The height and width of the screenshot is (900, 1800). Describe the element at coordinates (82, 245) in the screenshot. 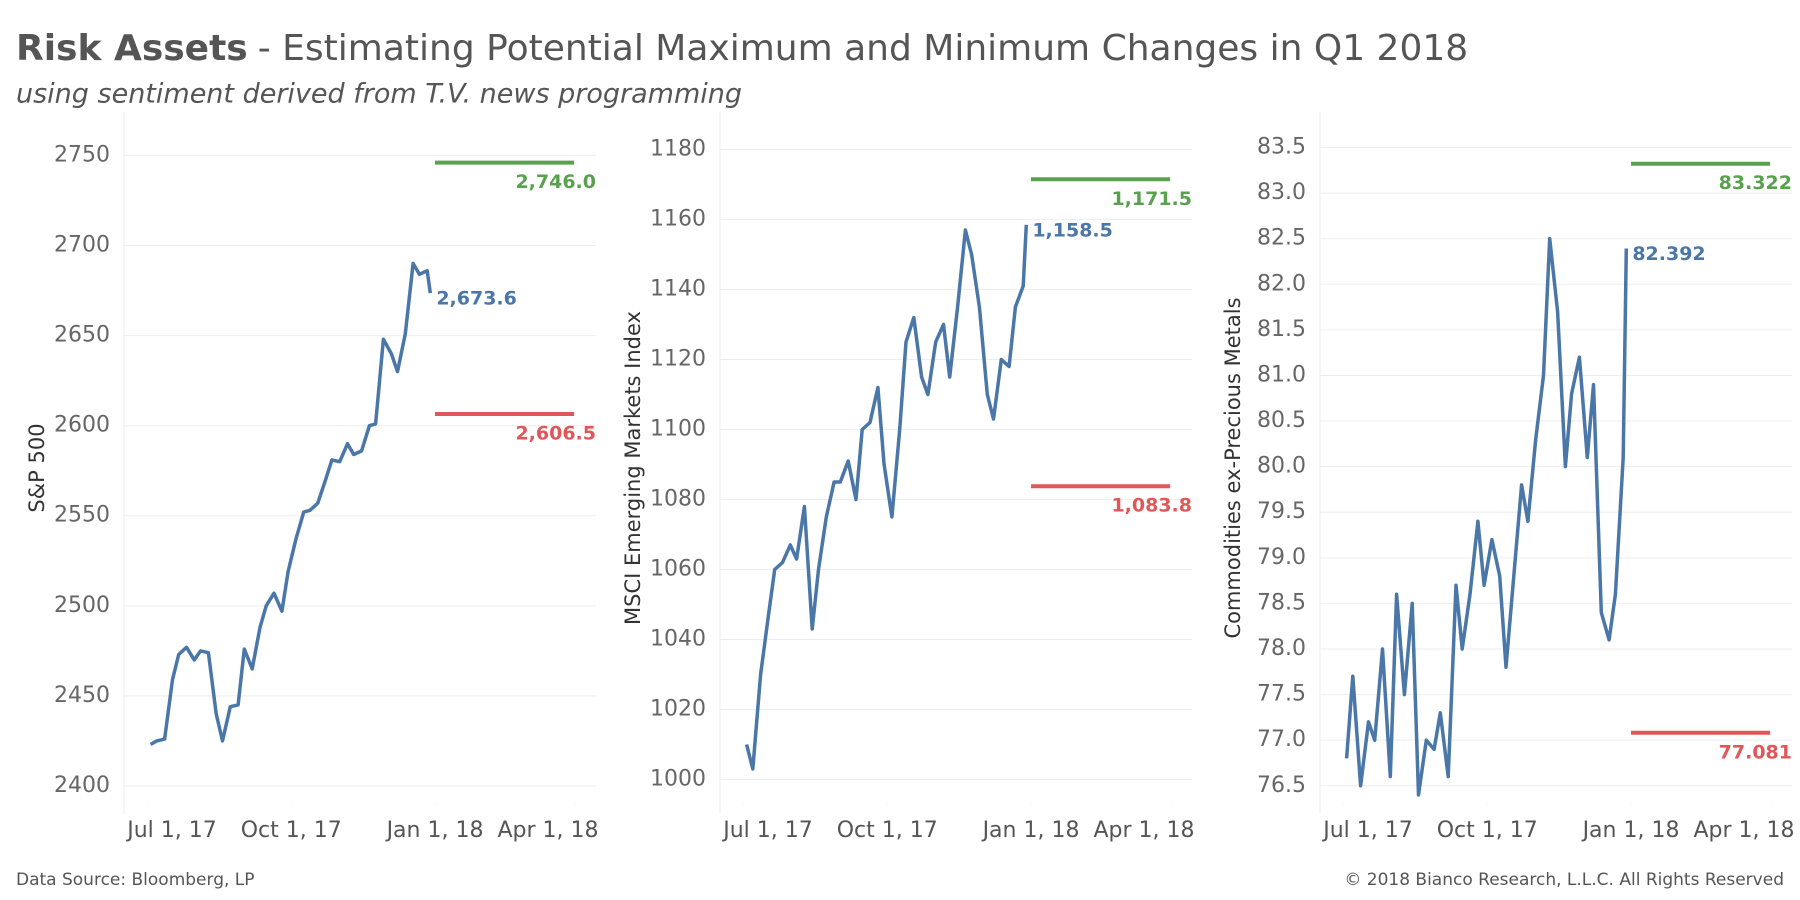

I see `y-tick-label: 2700` at that location.